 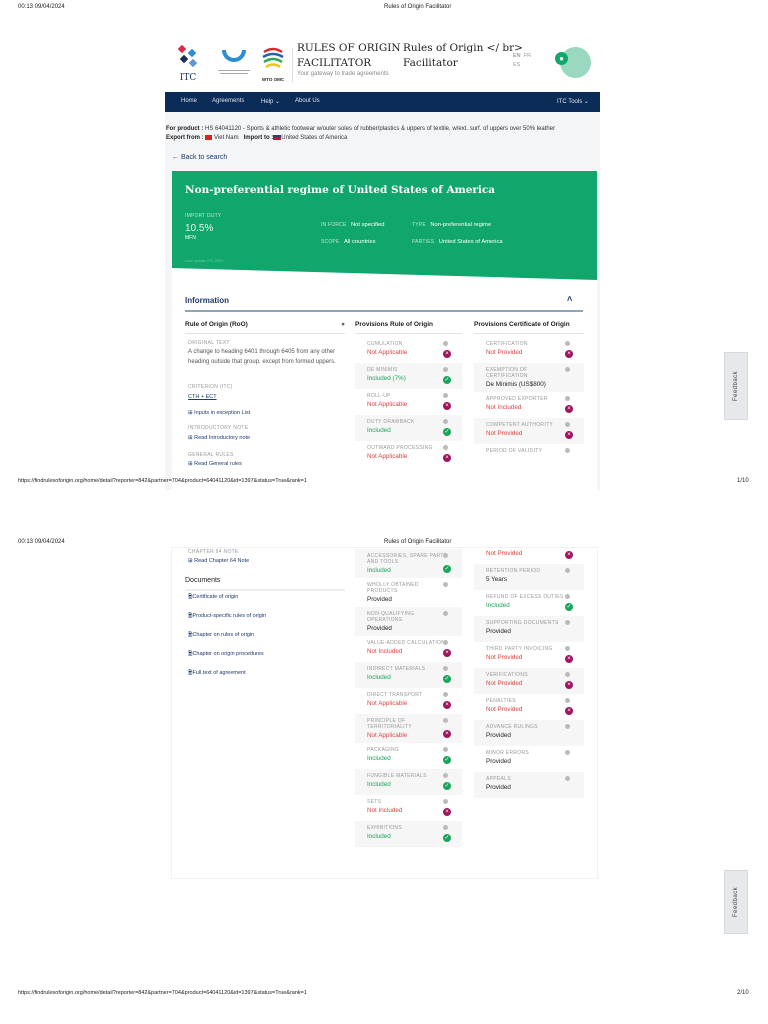 I want to click on document-link-text: Full text of agreement, so click(x=219, y=673).